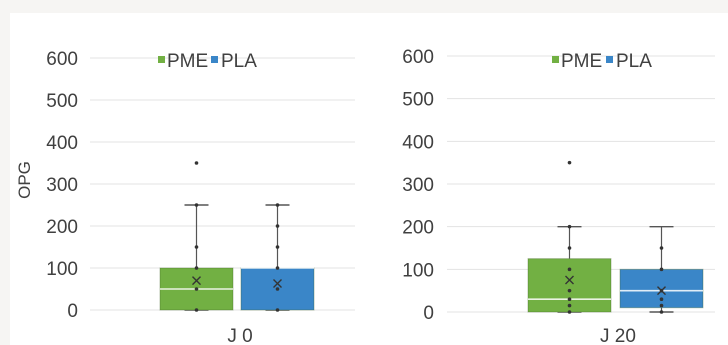 This screenshot has width=728, height=345. I want to click on box-pla, so click(661, 288).